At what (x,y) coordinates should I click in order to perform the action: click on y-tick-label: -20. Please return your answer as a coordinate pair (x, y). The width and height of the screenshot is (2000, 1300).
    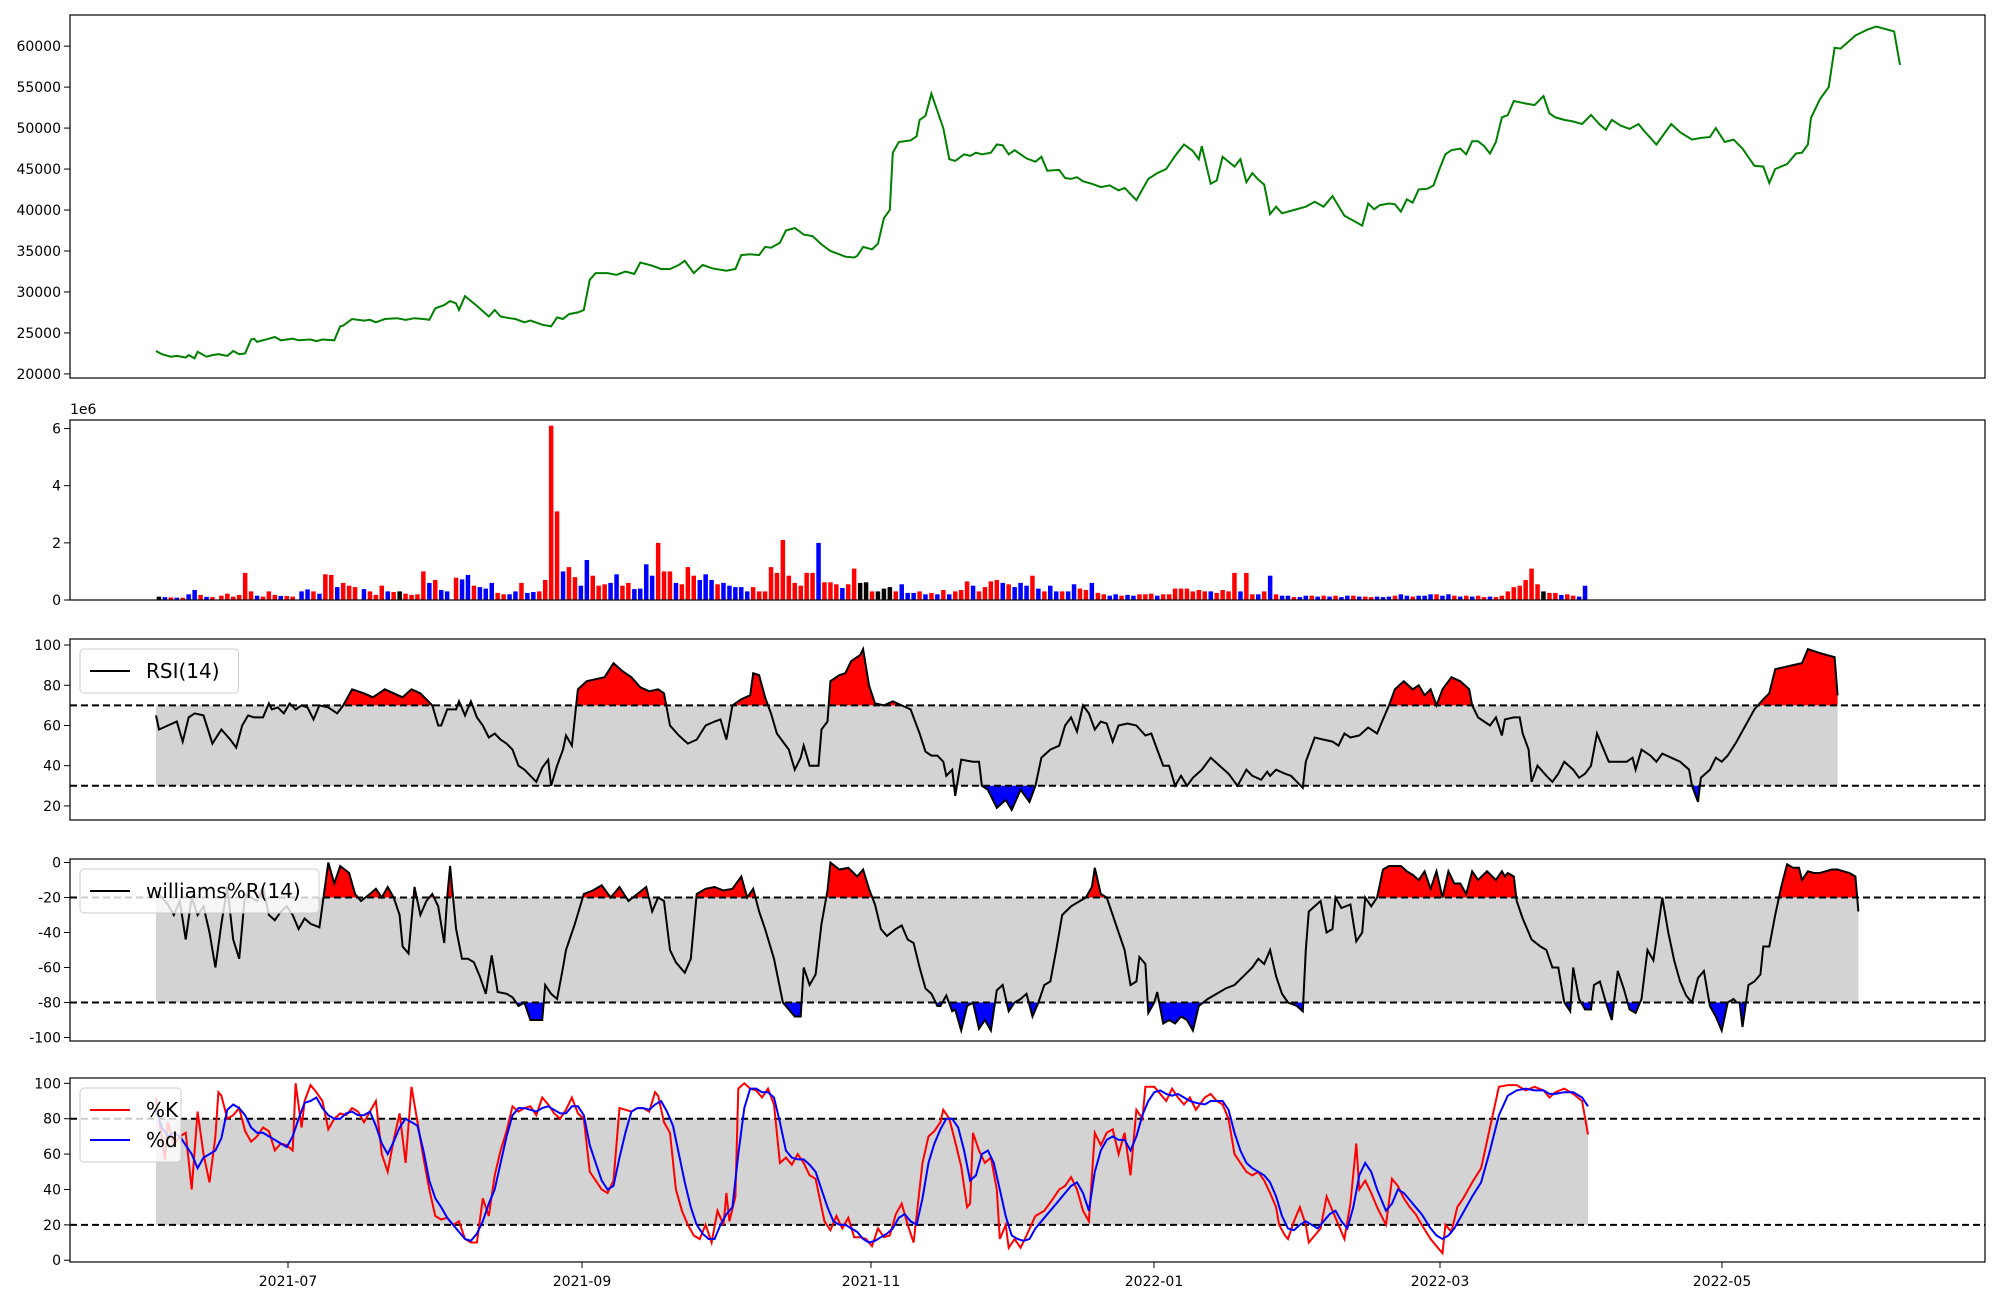
    Looking at the image, I should click on (49, 899).